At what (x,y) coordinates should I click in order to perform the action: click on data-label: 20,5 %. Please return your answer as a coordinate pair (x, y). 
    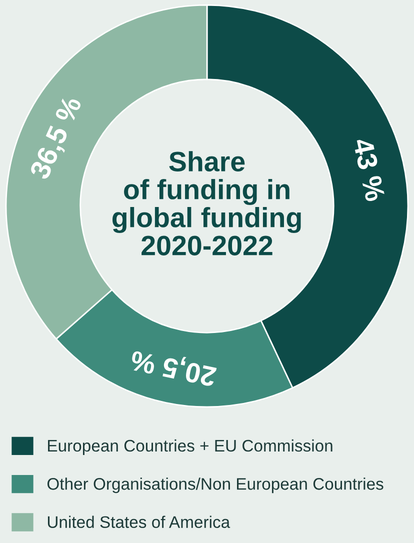
    Looking at the image, I should click on (174, 366).